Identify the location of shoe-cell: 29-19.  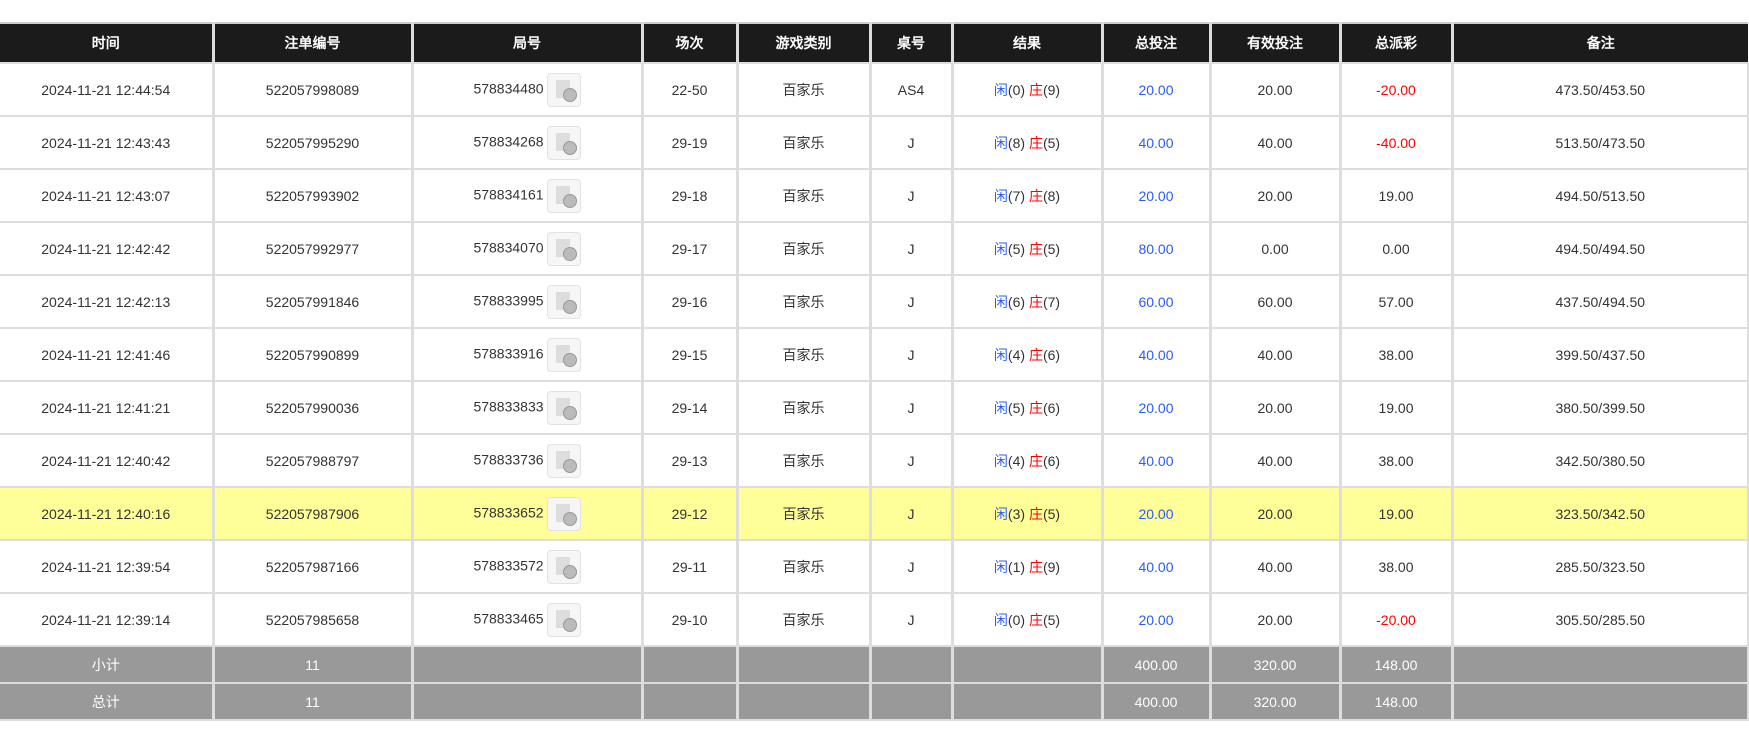
(689, 142).